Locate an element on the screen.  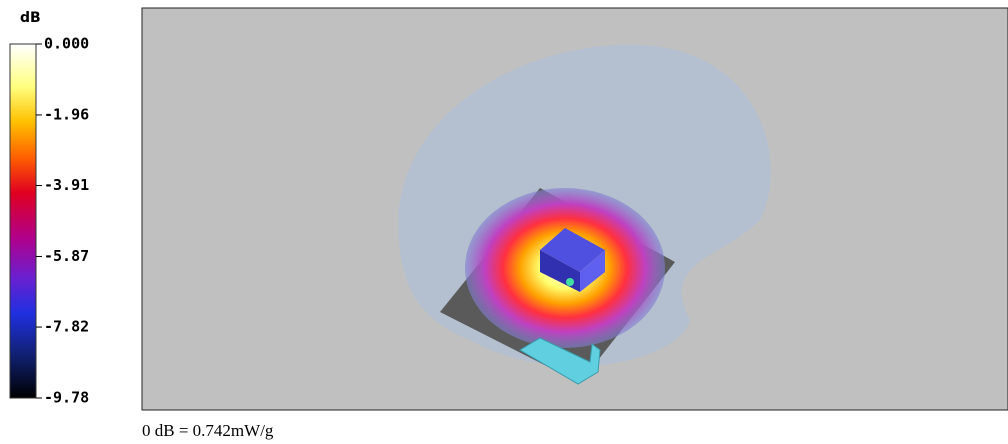
colorbar is located at coordinates (23, 221).